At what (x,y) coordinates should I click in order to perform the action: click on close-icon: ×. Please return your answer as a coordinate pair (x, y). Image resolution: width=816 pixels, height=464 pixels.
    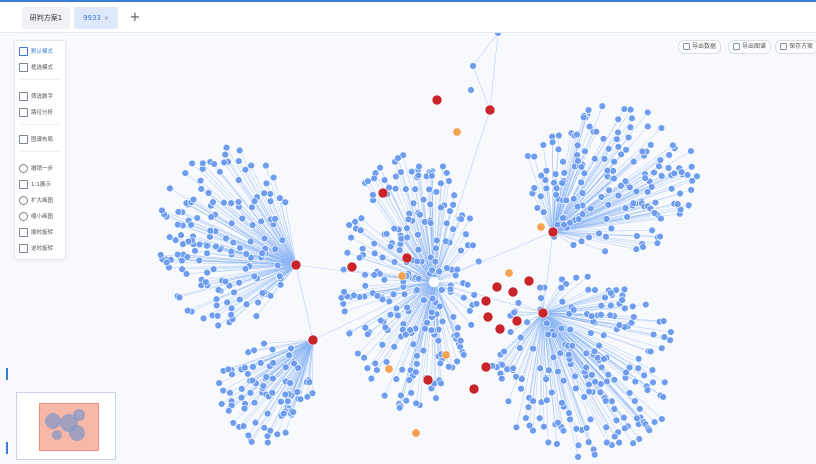
    Looking at the image, I should click on (106, 18).